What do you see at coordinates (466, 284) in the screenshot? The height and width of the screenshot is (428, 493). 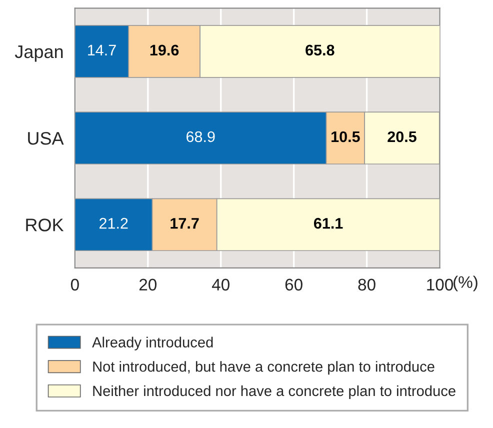 I see `x-axis-title: (%)` at bounding box center [466, 284].